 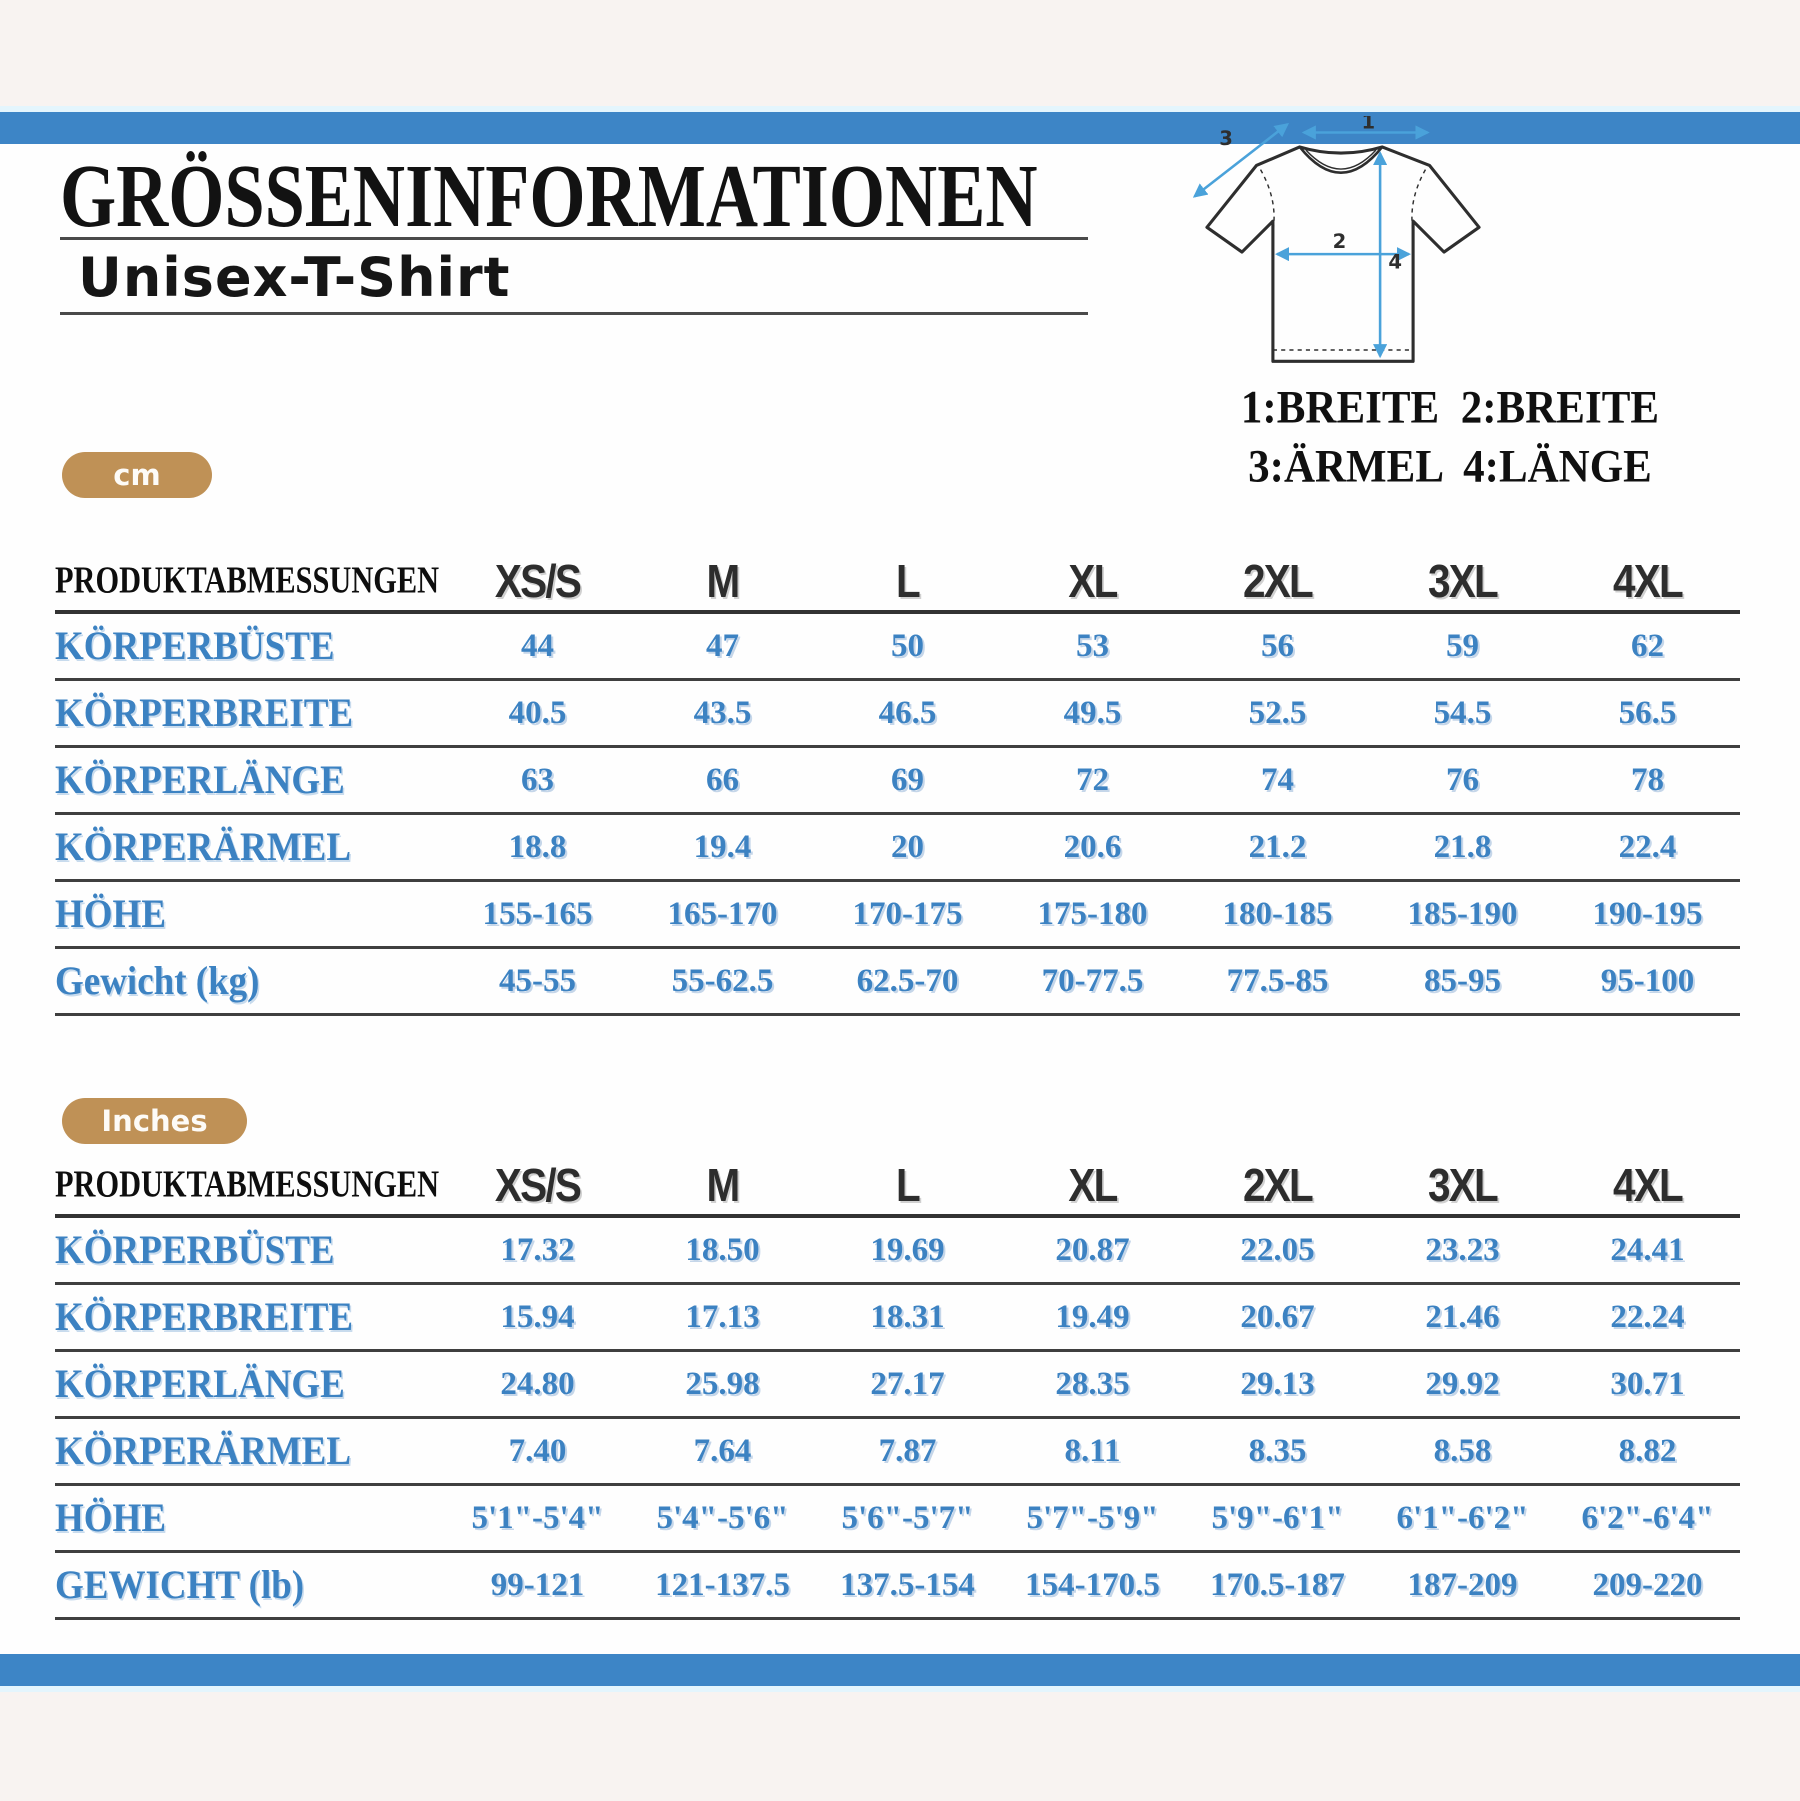 What do you see at coordinates (907, 1383) in the screenshot?
I see `measurement-value: 27.17` at bounding box center [907, 1383].